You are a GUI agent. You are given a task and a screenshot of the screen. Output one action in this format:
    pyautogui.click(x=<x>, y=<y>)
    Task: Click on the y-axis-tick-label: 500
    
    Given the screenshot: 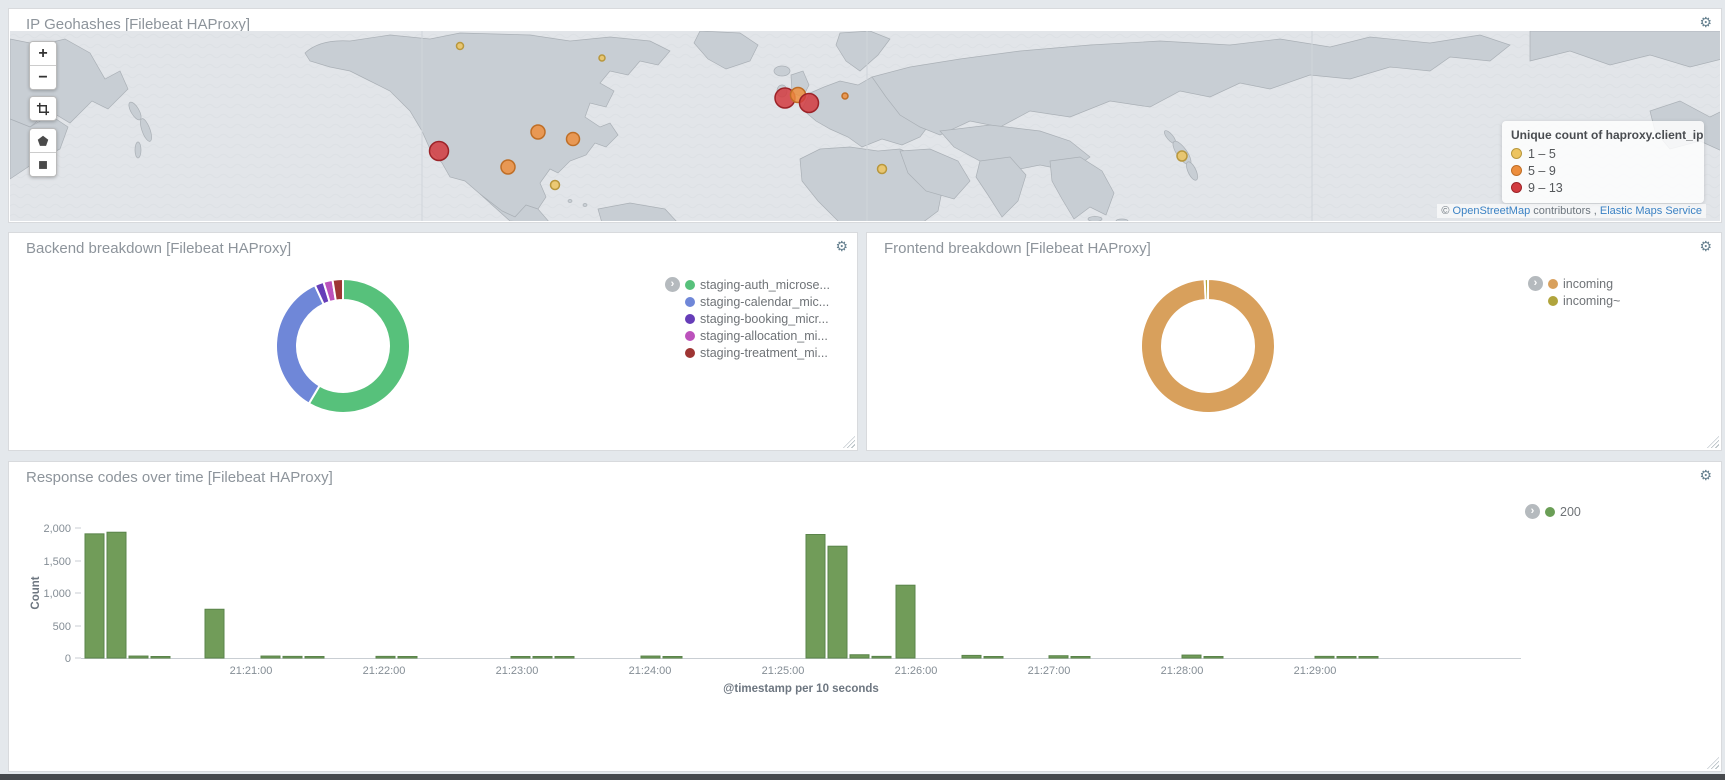 What is the action you would take?
    pyautogui.click(x=62, y=627)
    